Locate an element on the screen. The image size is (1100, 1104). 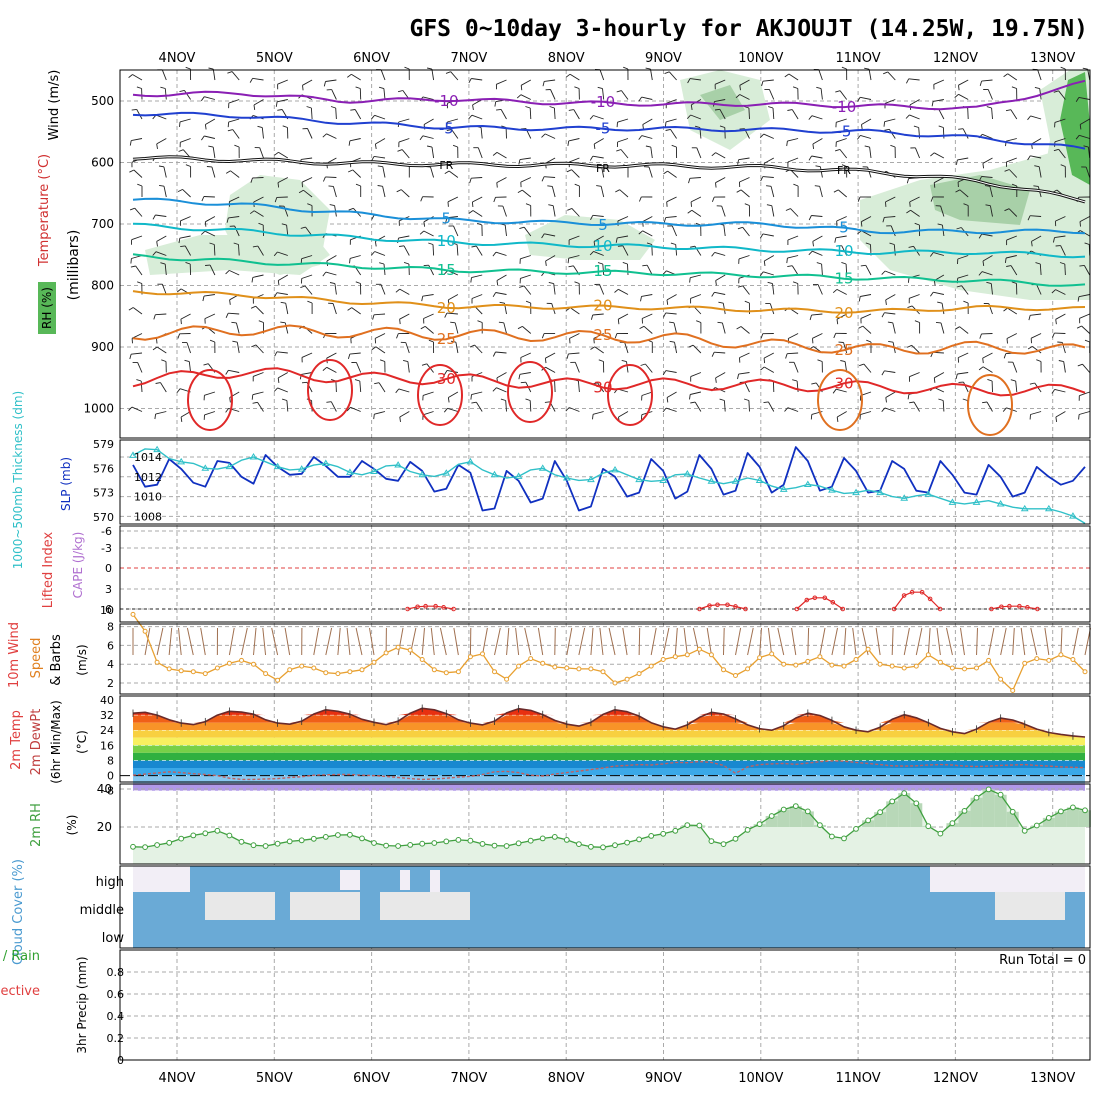
precip-axis-label: 3hr Precip (mm) is located at coordinates (82, 1004).